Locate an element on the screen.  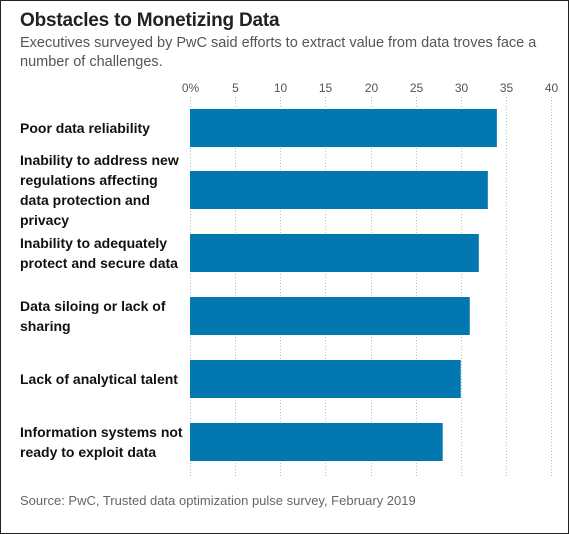
x-axis-ticks: 0% 5 10 15 20 25 30 35 40 is located at coordinates (370, 88).